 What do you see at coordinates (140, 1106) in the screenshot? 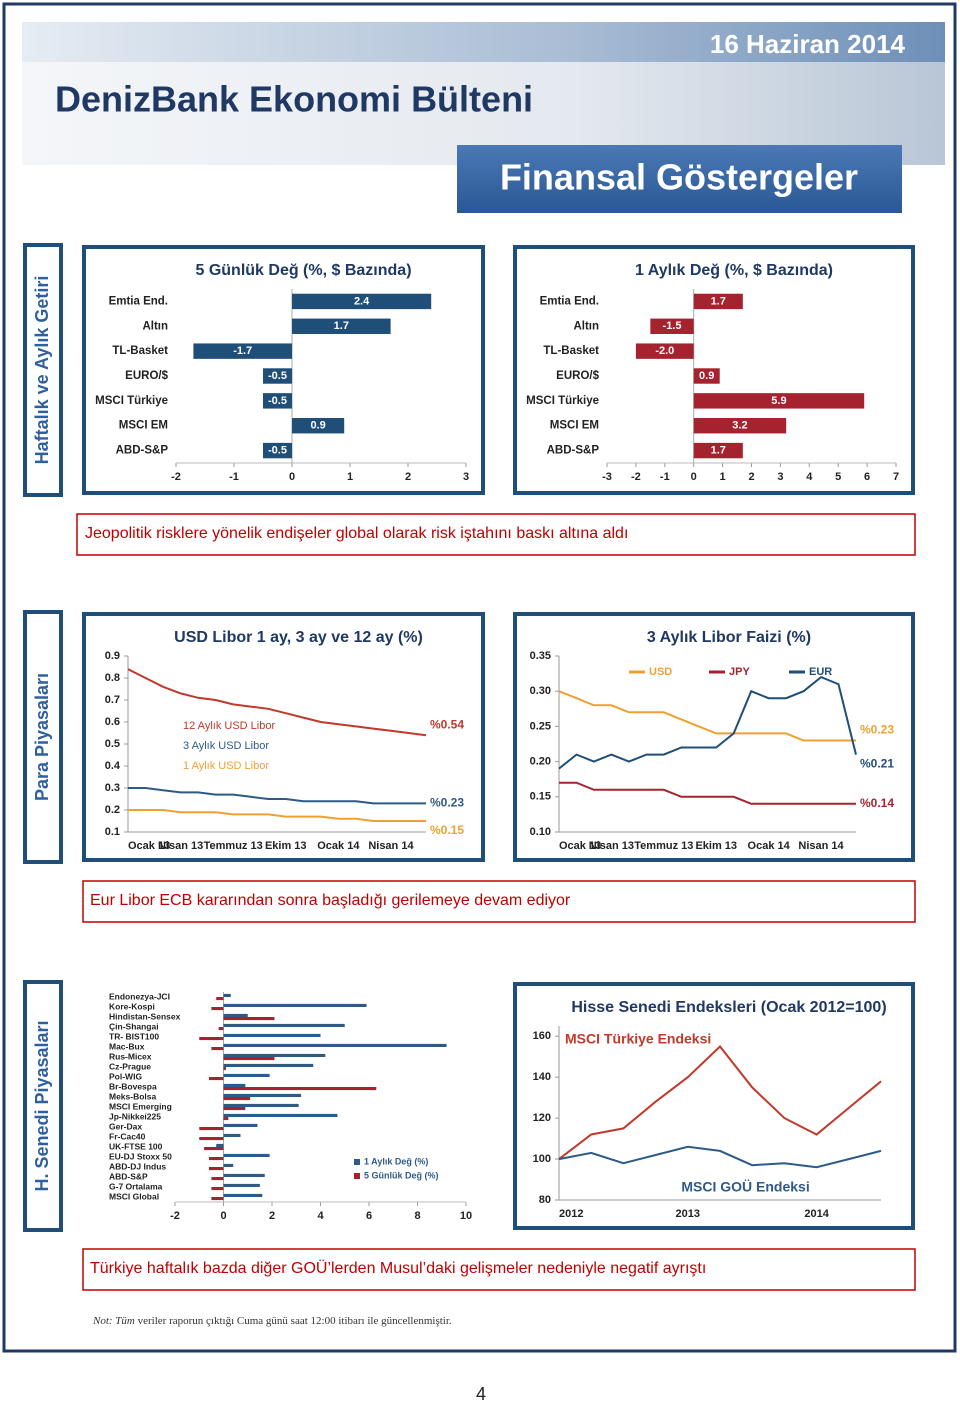
I see `category-label: MSCI Emerging` at bounding box center [140, 1106].